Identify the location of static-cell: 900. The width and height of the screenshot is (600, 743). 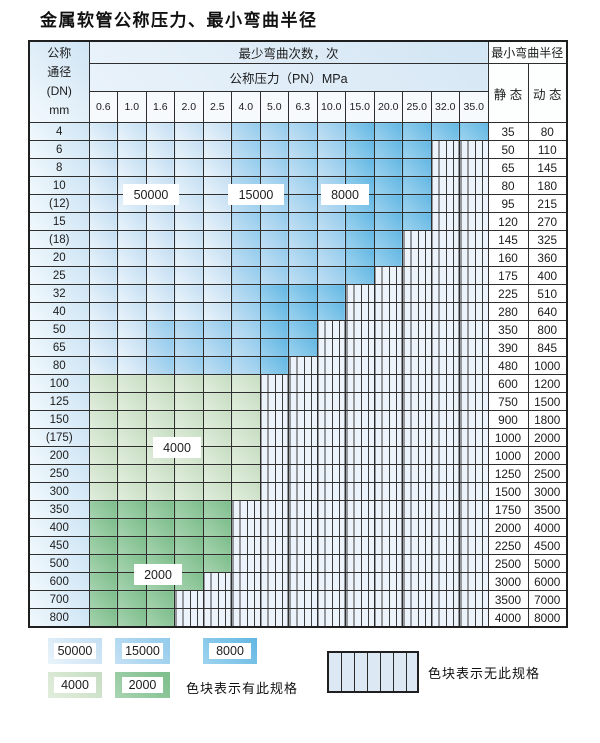
(508, 419).